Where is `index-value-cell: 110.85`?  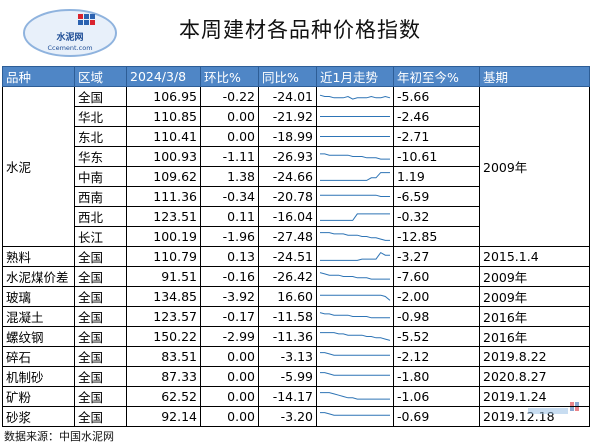
index-value-cell: 110.85 is located at coordinates (163, 116).